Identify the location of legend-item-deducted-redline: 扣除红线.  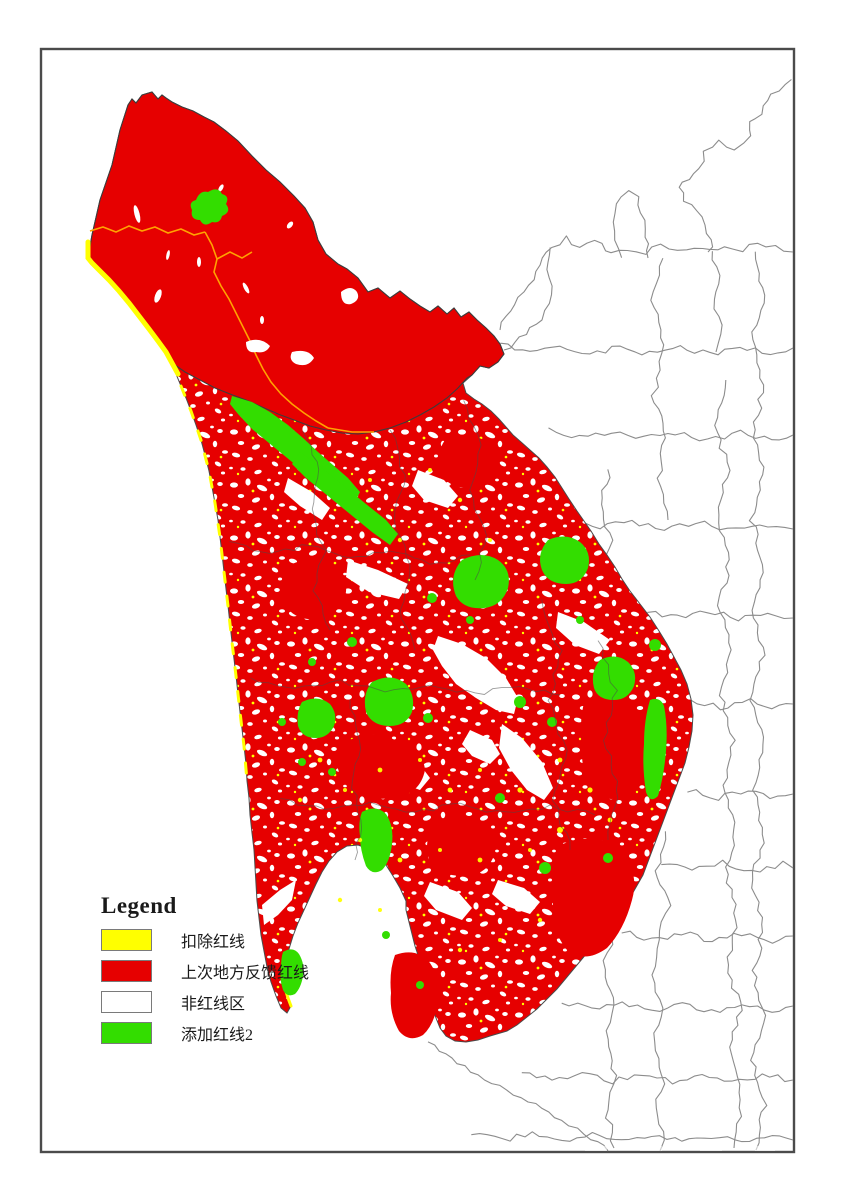
(216, 940).